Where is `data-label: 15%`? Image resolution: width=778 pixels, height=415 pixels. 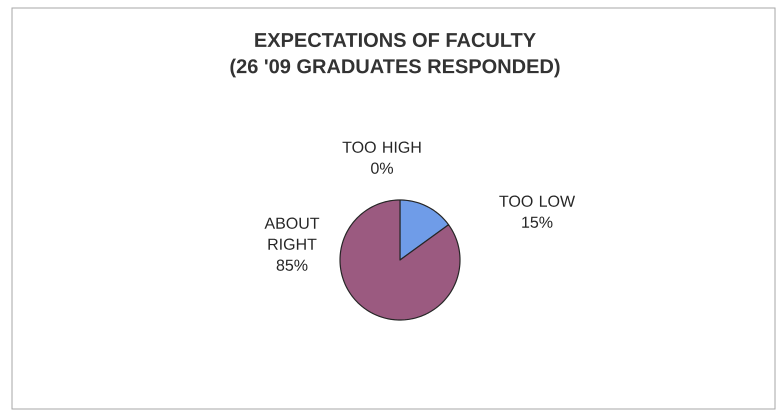 data-label: 15% is located at coordinates (537, 222).